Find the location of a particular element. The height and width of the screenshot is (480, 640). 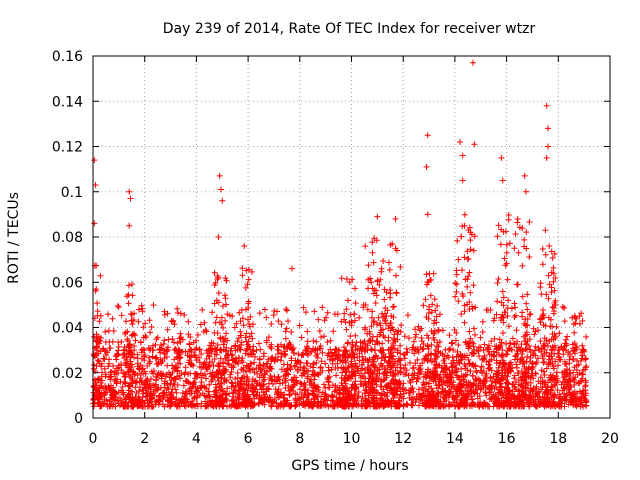

y-tick-label: 0.16 is located at coordinates (67, 57).